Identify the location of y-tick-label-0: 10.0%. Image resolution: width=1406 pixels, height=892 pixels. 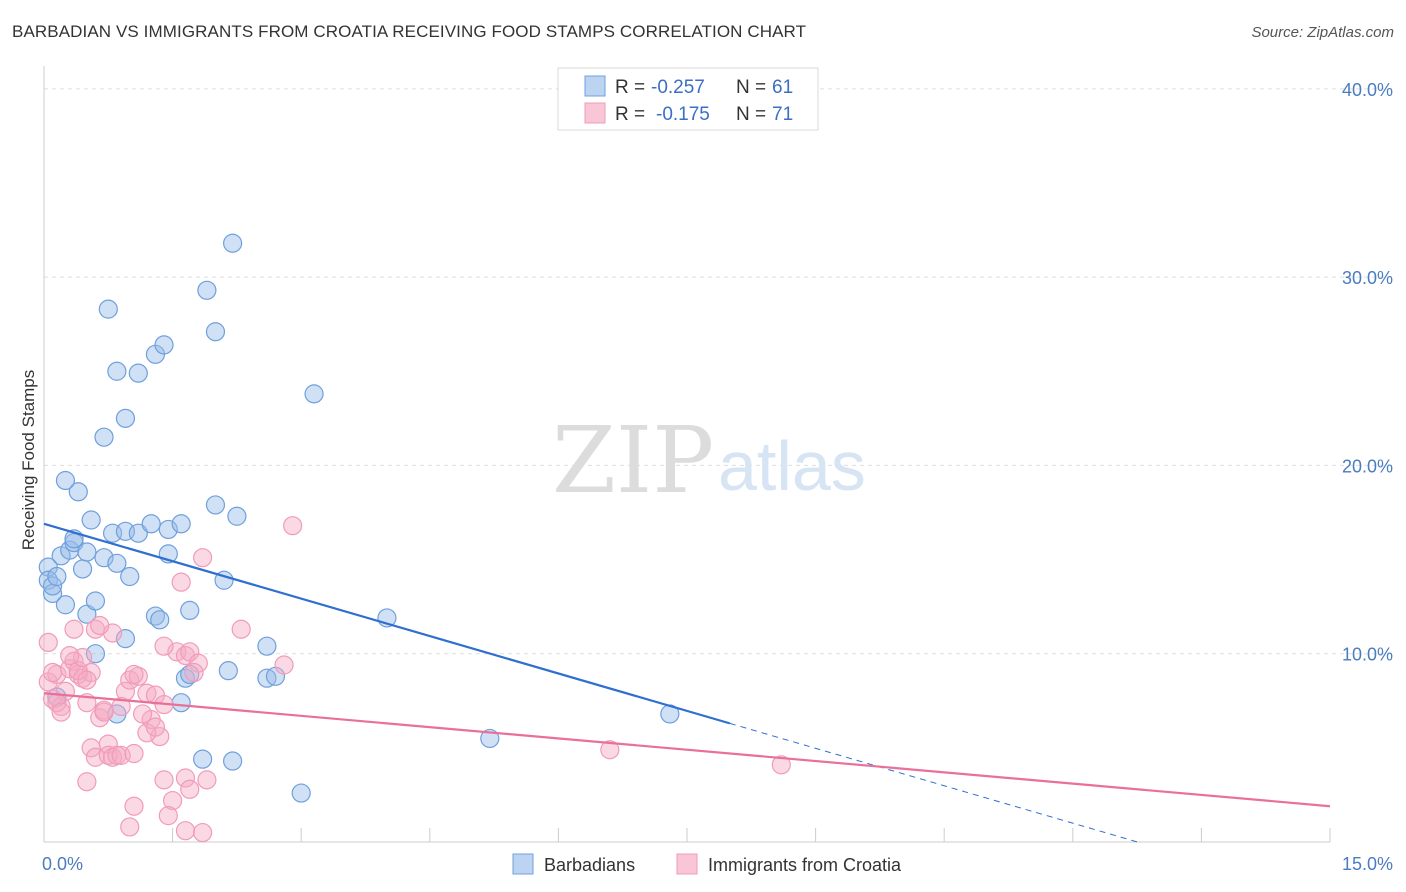
(1367, 655).